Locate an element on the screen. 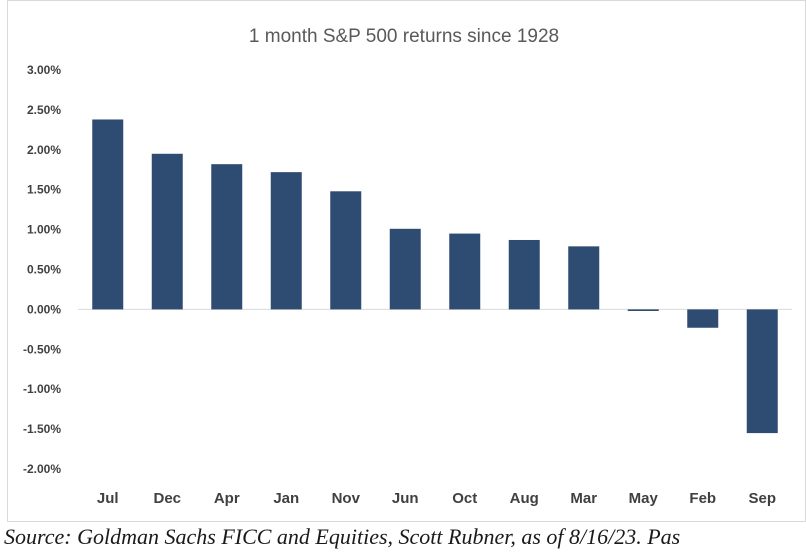 The image size is (806, 554). y-tick-label: 1.50% is located at coordinates (44, 190).